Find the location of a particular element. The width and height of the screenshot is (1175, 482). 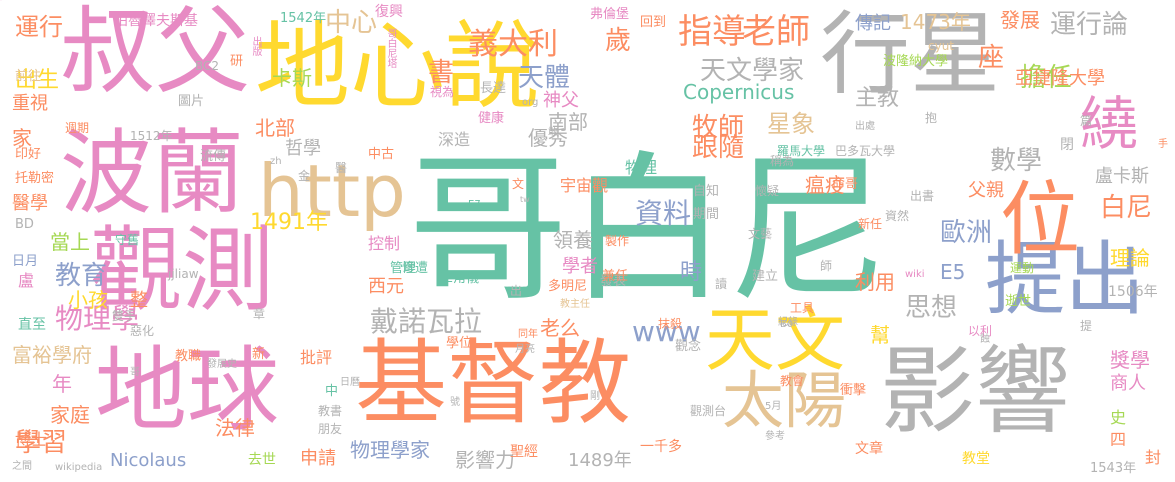

word-cloud-term: 理論 is located at coordinates (1130, 258).